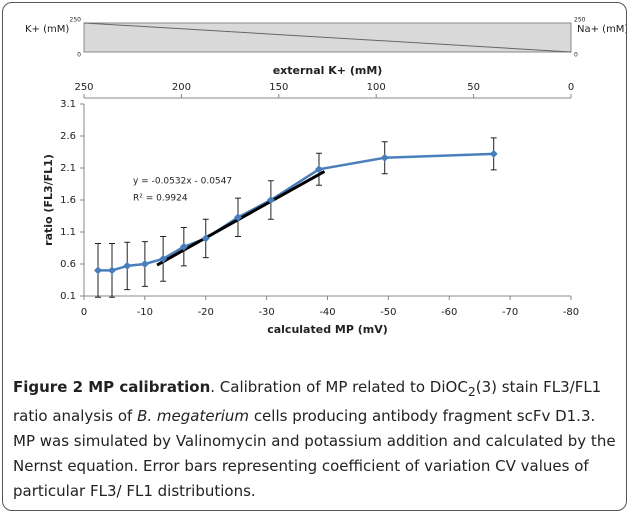 The height and width of the screenshot is (513, 629). I want to click on top-x-tick-label: 150, so click(278, 87).